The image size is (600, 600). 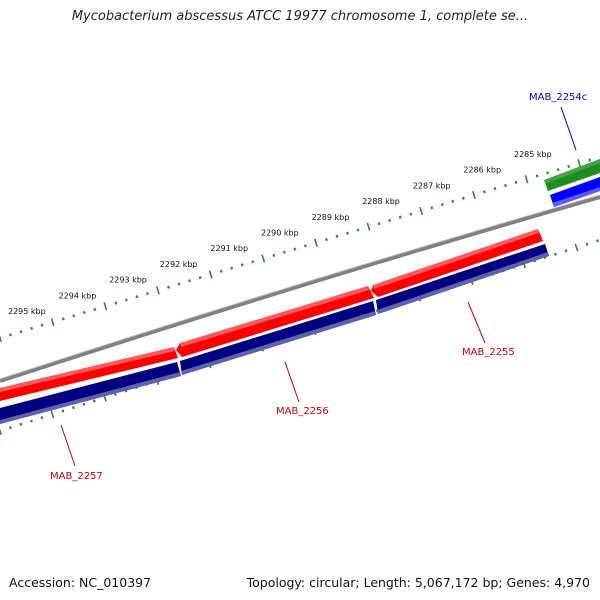 What do you see at coordinates (78, 295) in the screenshot?
I see `ruler-tick-label: 2294 kbp` at bounding box center [78, 295].